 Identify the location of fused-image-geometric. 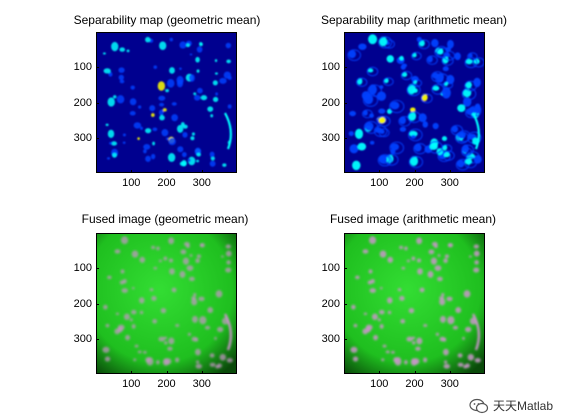
(166, 303).